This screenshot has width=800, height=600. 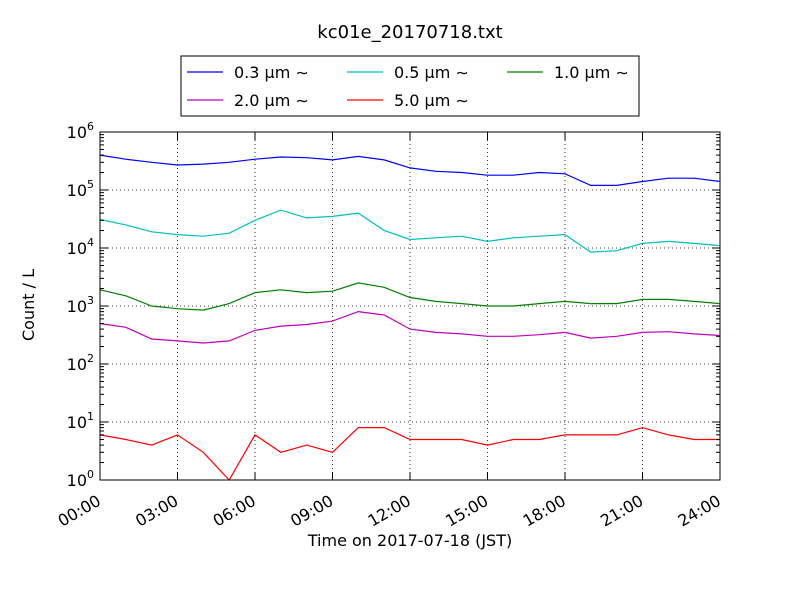 I want to click on x-tick-label: 06:00, so click(x=234, y=511).